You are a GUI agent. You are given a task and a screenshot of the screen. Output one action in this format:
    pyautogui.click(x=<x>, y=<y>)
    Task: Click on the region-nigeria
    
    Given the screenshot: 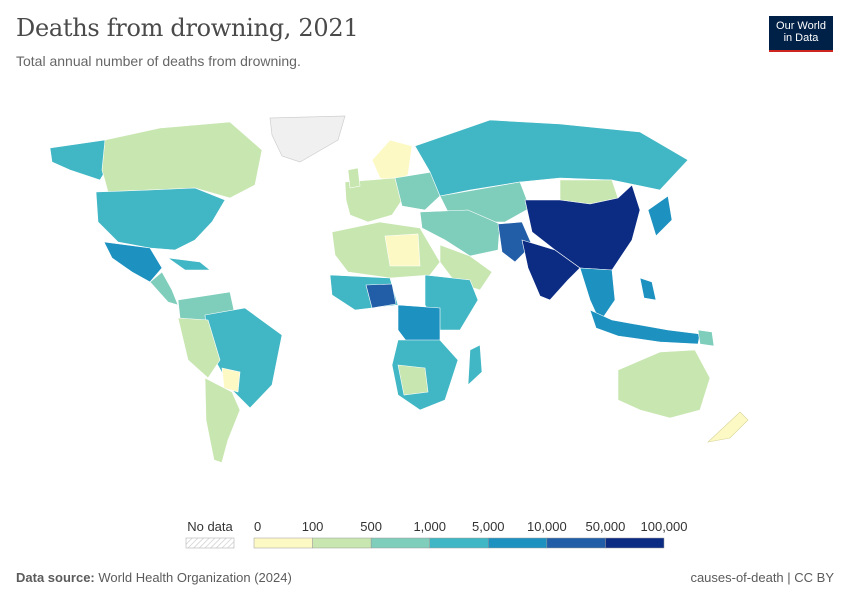 What is the action you would take?
    pyautogui.click(x=381, y=296)
    